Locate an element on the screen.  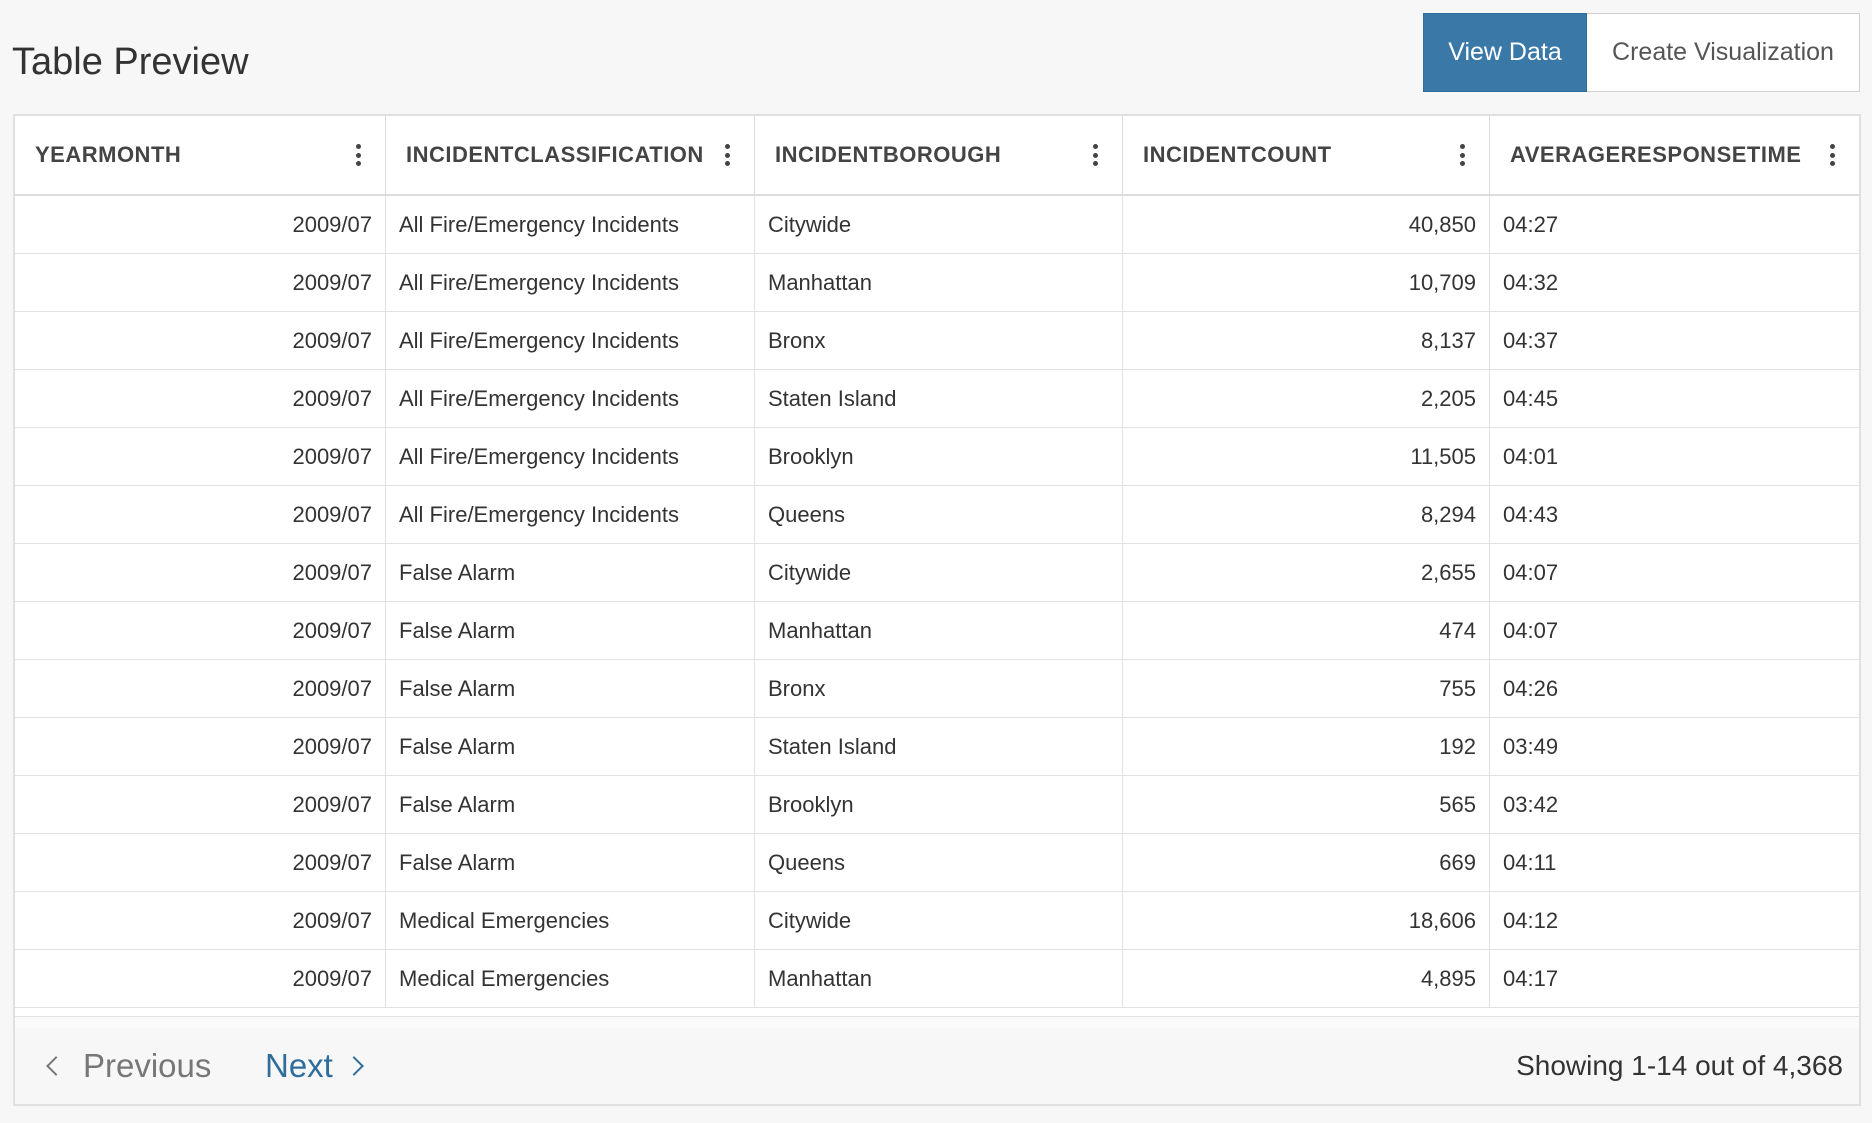
column-header-incidentborough: INCIDENTBOROUGH is located at coordinates (939, 155).